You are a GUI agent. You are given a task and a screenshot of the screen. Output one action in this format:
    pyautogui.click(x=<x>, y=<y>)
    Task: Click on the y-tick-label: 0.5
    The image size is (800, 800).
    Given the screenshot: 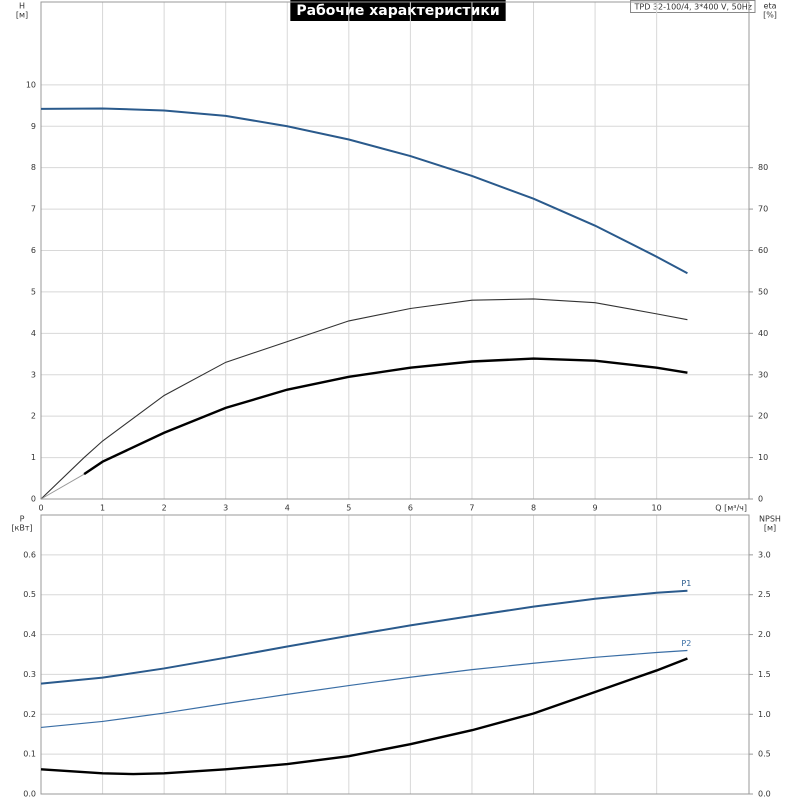 What is the action you would take?
    pyautogui.click(x=29, y=594)
    